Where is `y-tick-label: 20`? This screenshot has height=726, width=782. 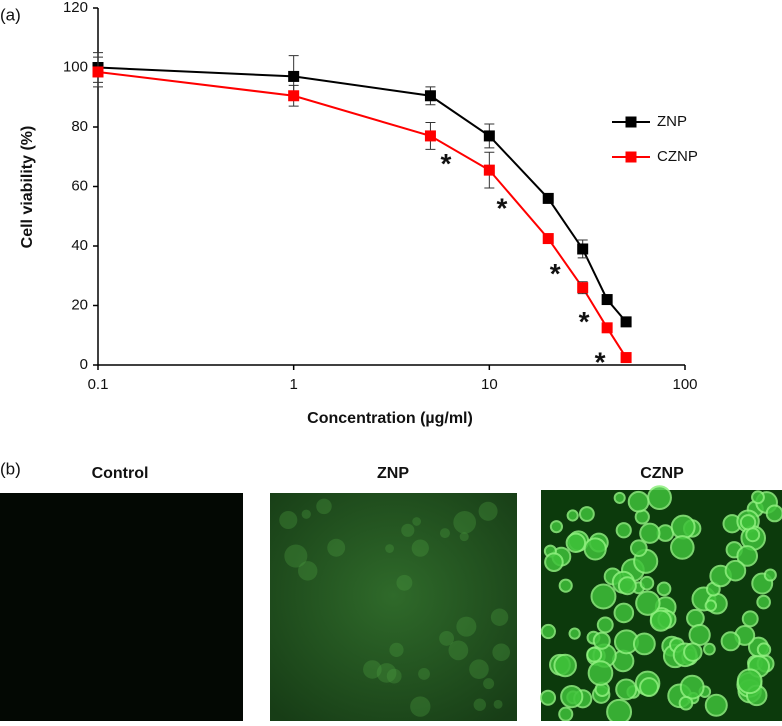 y-tick-label: 20 is located at coordinates (79, 304).